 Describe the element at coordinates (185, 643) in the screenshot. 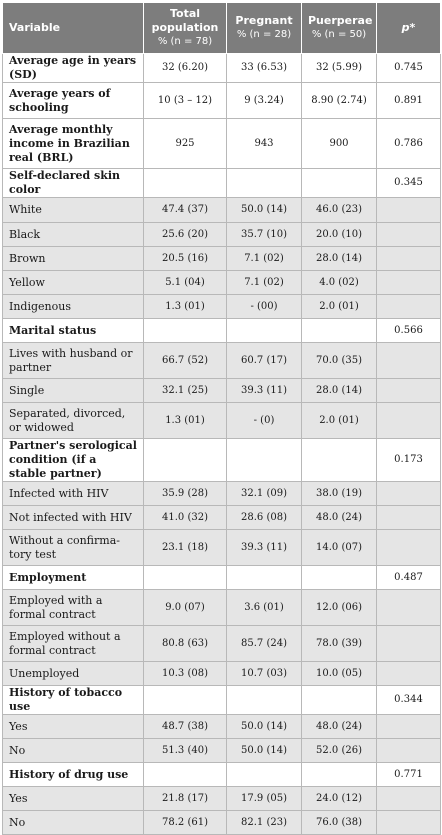

I see `cell-total: 80.8 (63)` at that location.